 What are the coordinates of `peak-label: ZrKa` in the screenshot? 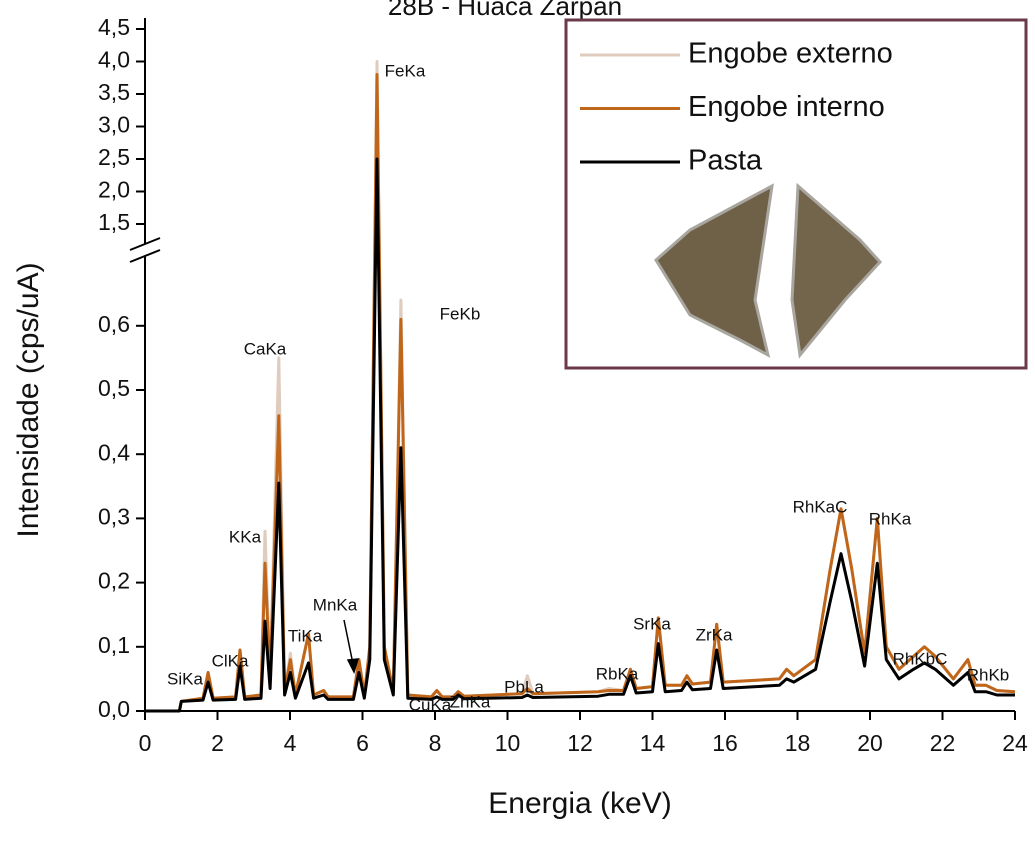 It's located at (714, 634).